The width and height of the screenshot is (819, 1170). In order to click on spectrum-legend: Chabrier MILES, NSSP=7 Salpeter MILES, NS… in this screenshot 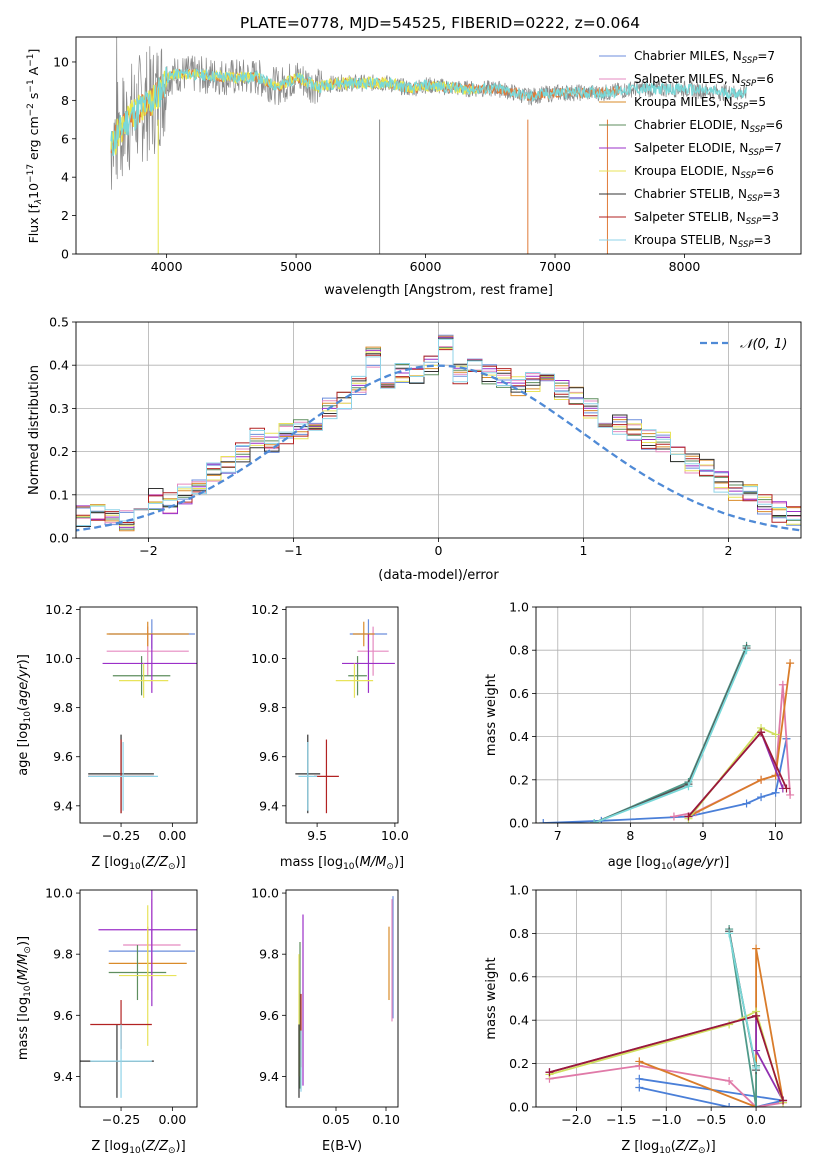, I will do `click(691, 149)`.